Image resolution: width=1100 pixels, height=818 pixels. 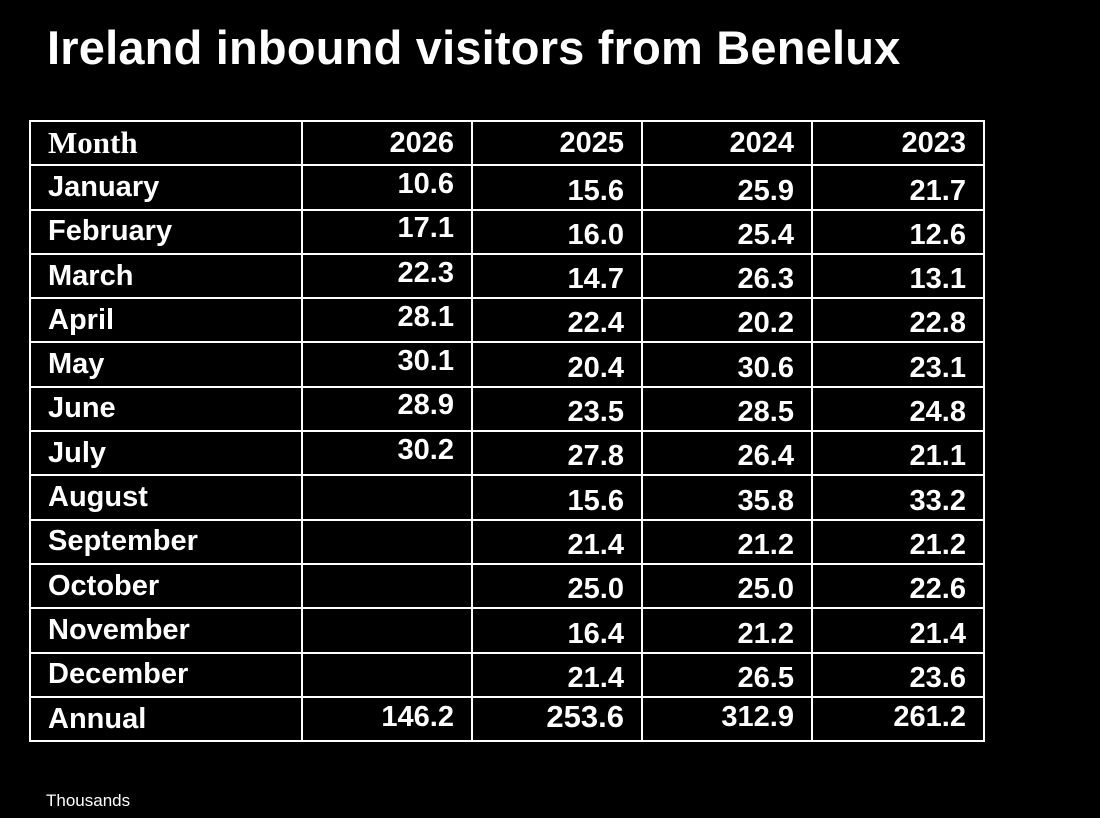 I want to click on table-header-row: Month 2026 2025 2024 2023, so click(x=507, y=143).